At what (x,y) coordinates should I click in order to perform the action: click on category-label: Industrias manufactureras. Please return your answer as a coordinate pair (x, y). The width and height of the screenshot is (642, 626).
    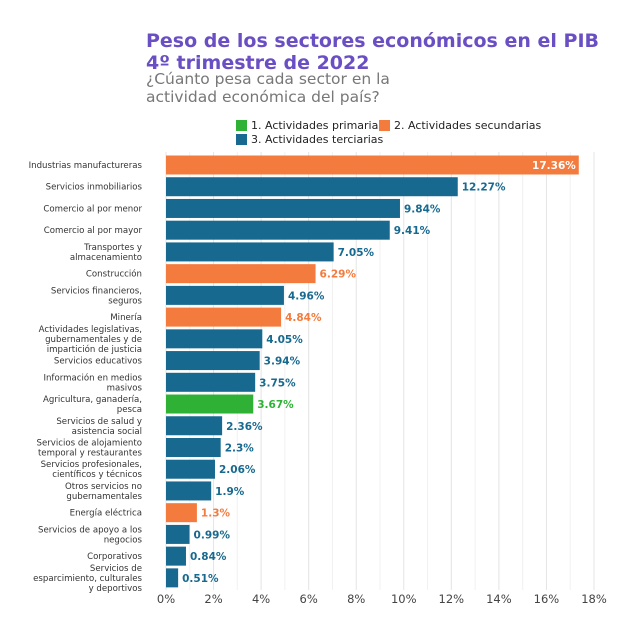
    Looking at the image, I should click on (86, 166).